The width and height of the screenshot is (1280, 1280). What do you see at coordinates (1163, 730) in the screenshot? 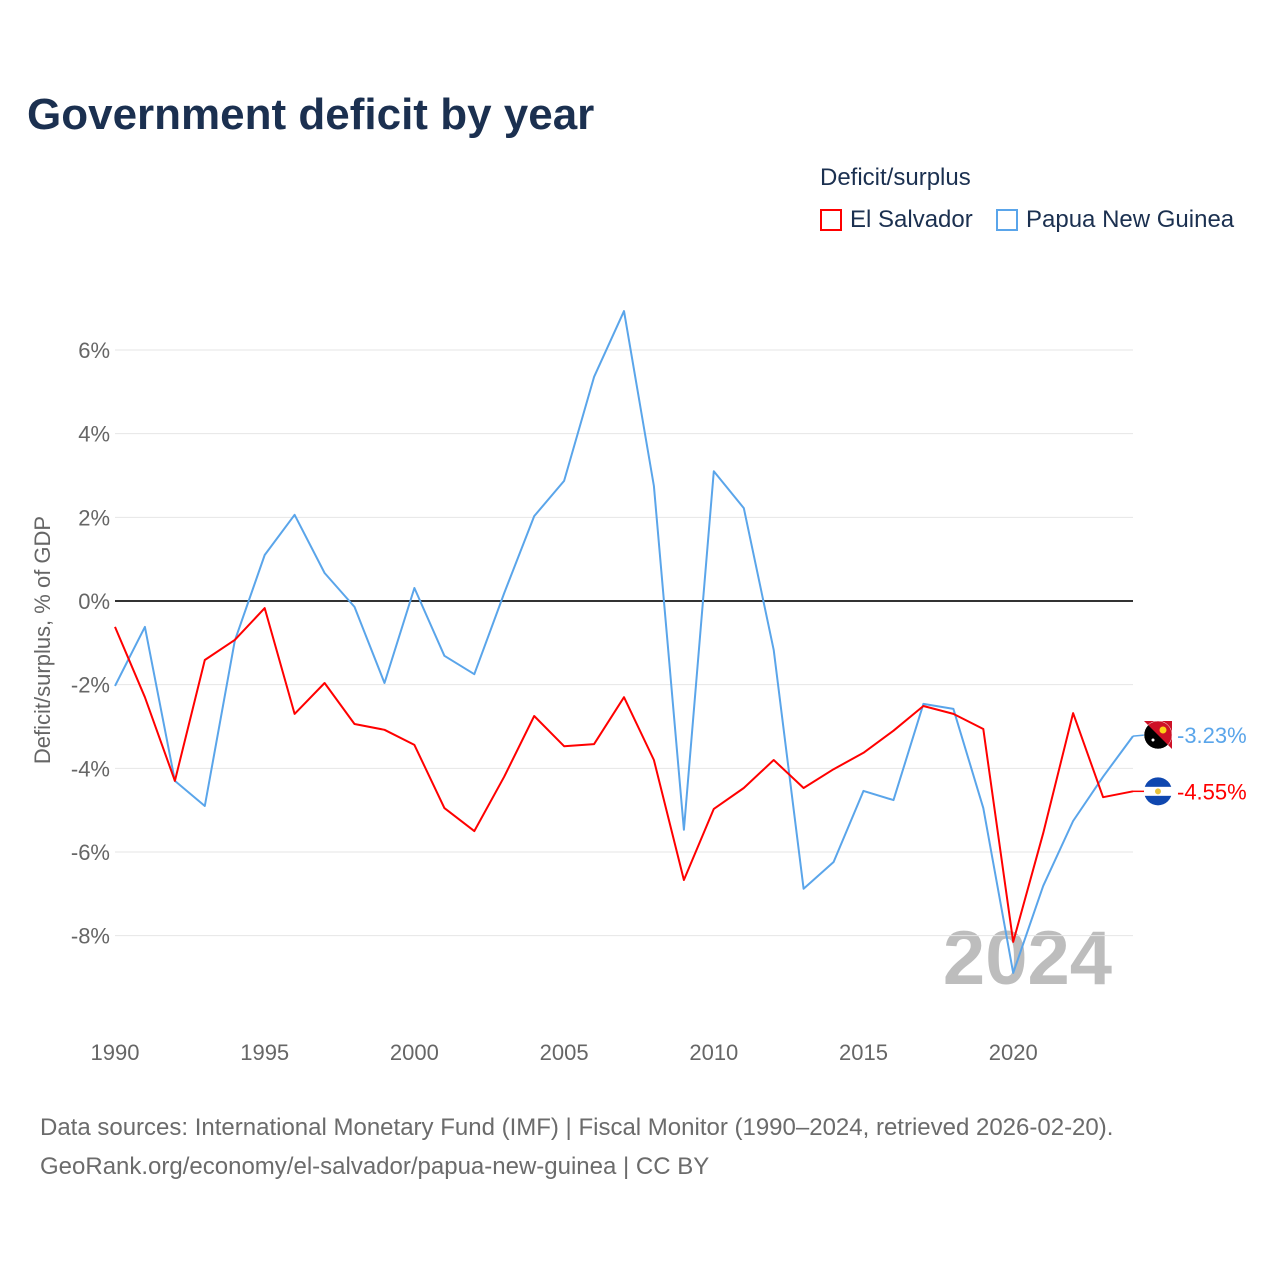
I see `bird-of-paradise-icon` at bounding box center [1163, 730].